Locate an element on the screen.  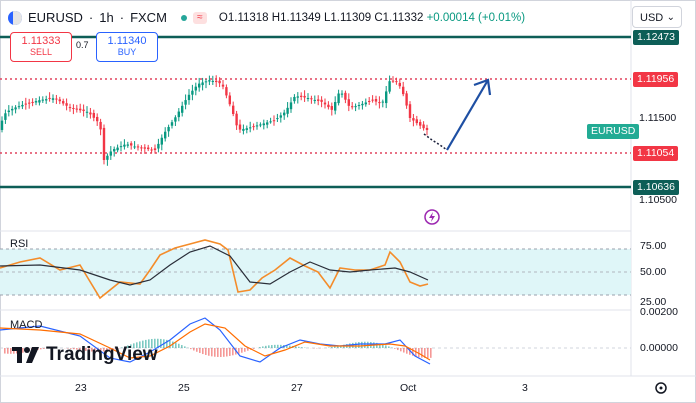
settings-gear-icon is located at coordinates (661, 388).